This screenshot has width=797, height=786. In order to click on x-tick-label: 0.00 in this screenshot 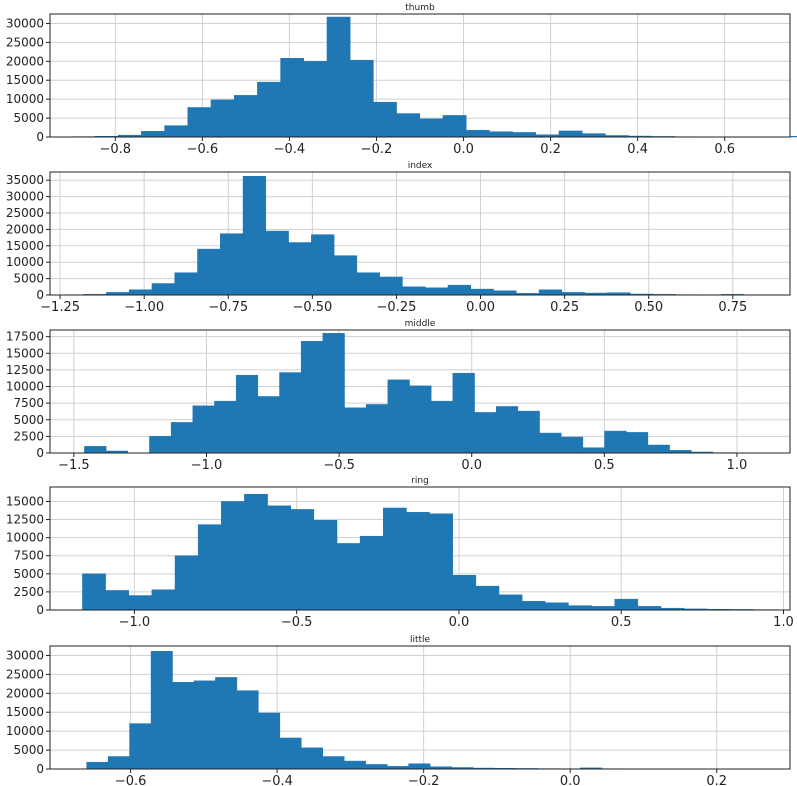, I will do `click(480, 307)`.